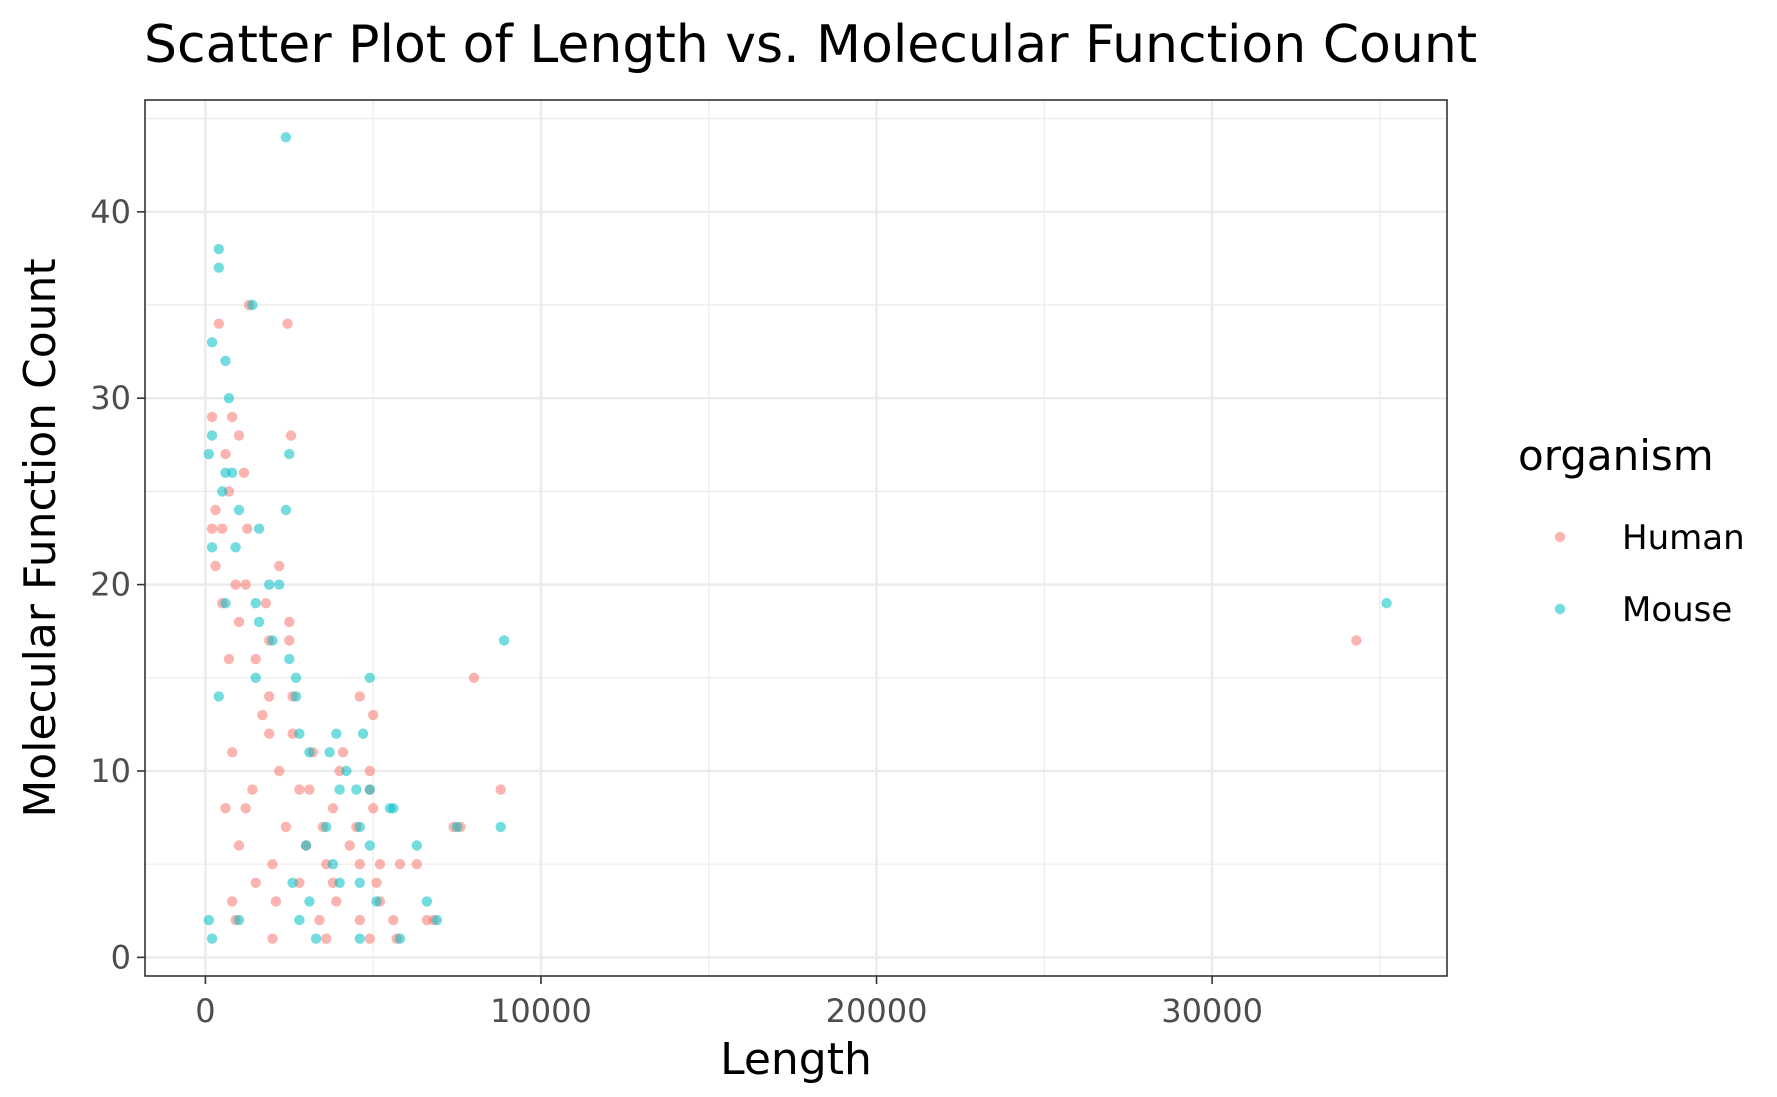  I want to click on y-tick-label: 0, so click(121, 957).